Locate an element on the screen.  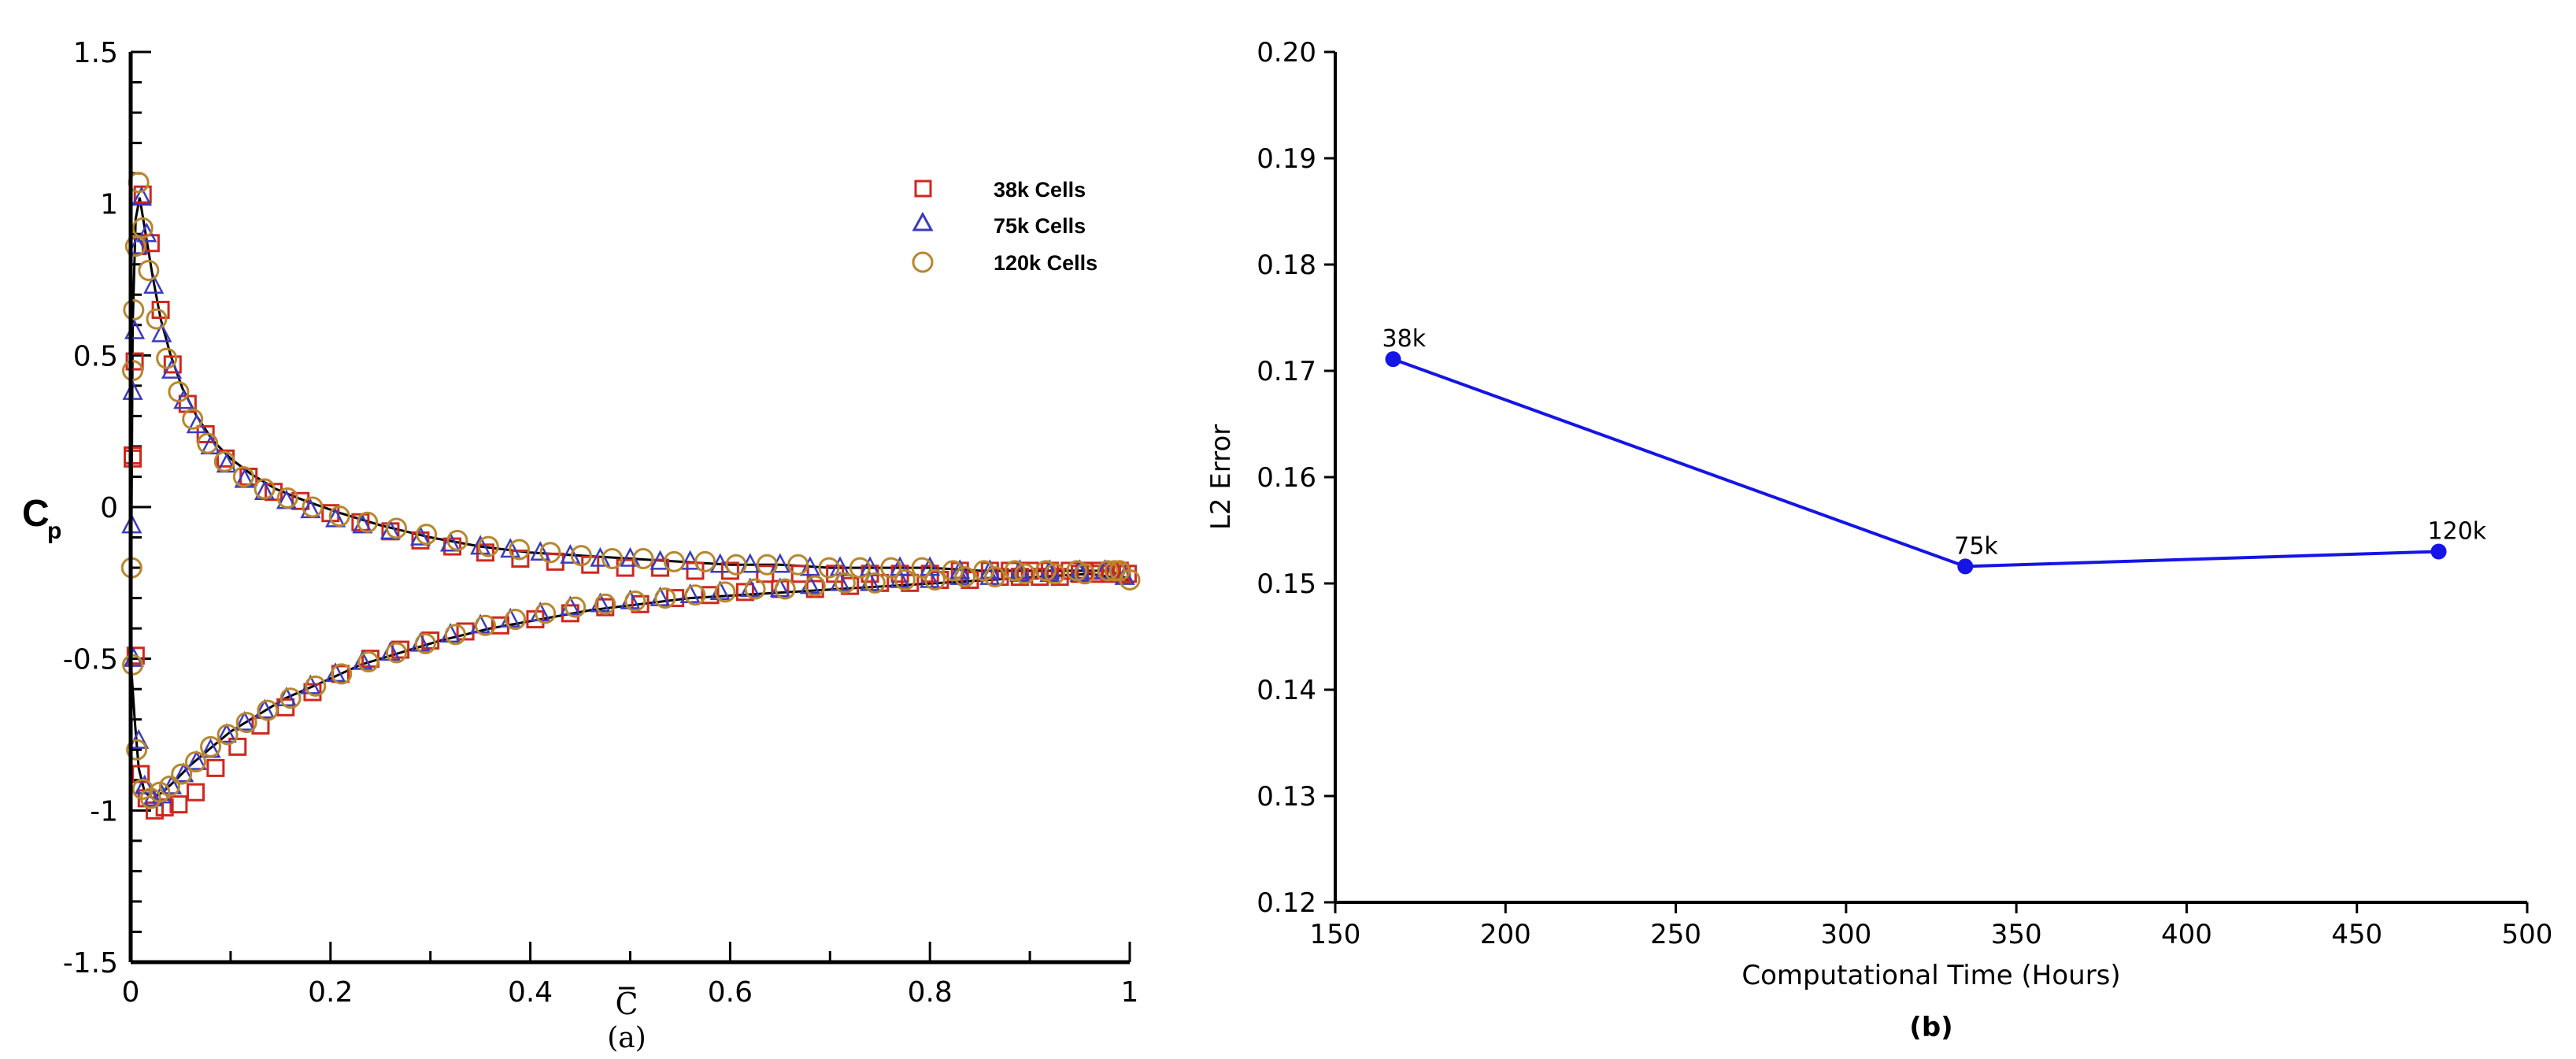
legend-circle-marker is located at coordinates (923, 262).